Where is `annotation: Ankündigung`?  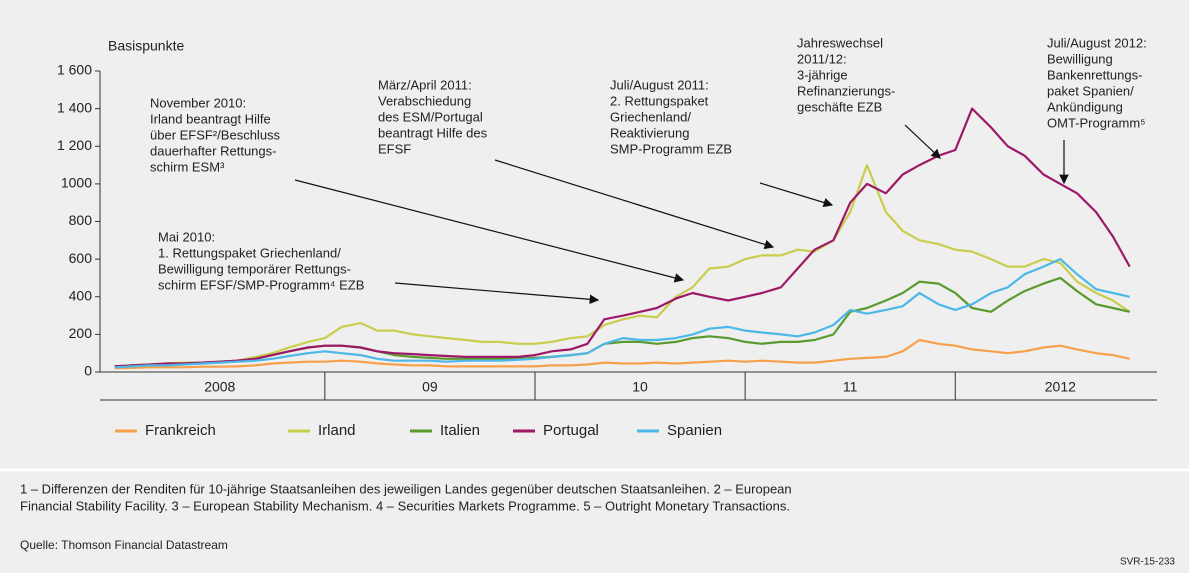
annotation: Ankündigung is located at coordinates (1085, 106).